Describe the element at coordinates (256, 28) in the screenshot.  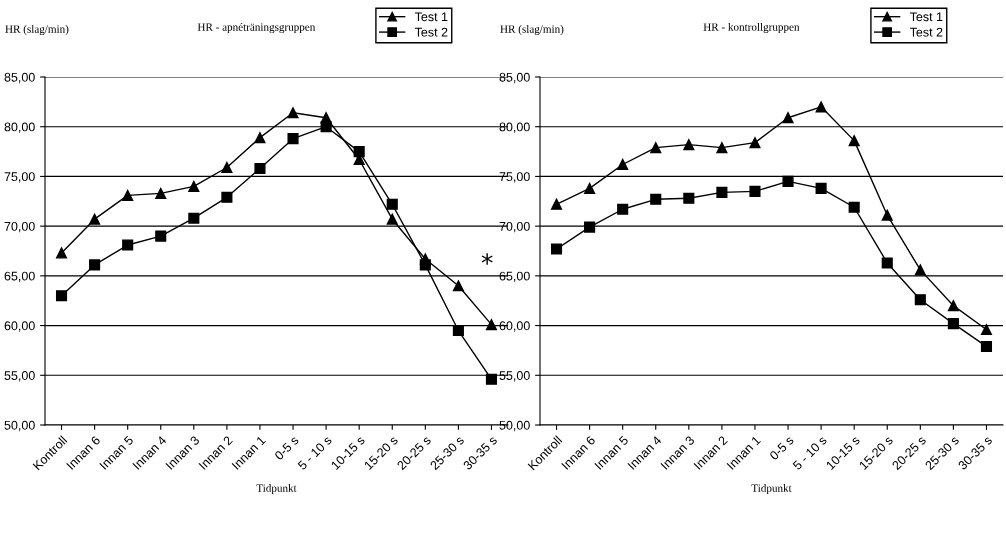
I see `chart-title: HR - apnéträningsgruppen` at that location.